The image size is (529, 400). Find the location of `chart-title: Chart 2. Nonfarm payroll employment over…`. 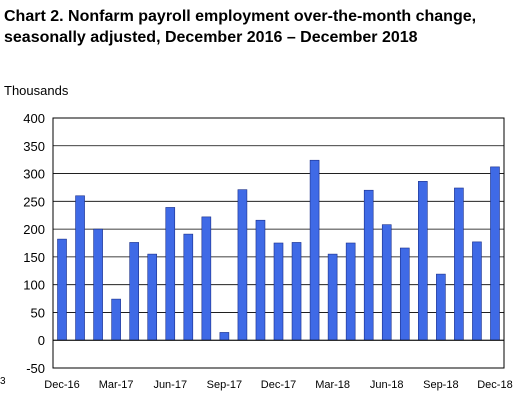

chart-title: Chart 2. Nonfarm payroll employment over… is located at coordinates (264, 27).